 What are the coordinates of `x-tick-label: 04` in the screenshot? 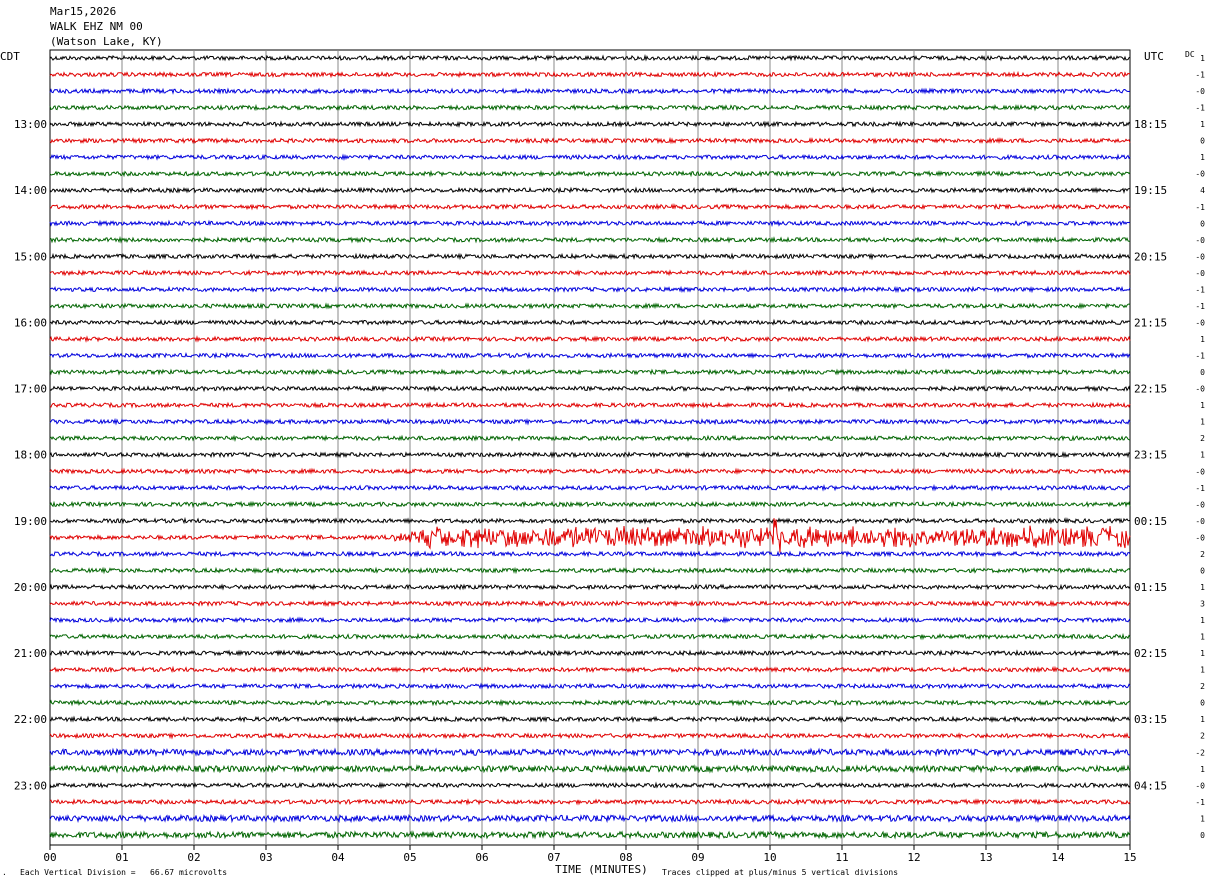 It's located at (338, 857).